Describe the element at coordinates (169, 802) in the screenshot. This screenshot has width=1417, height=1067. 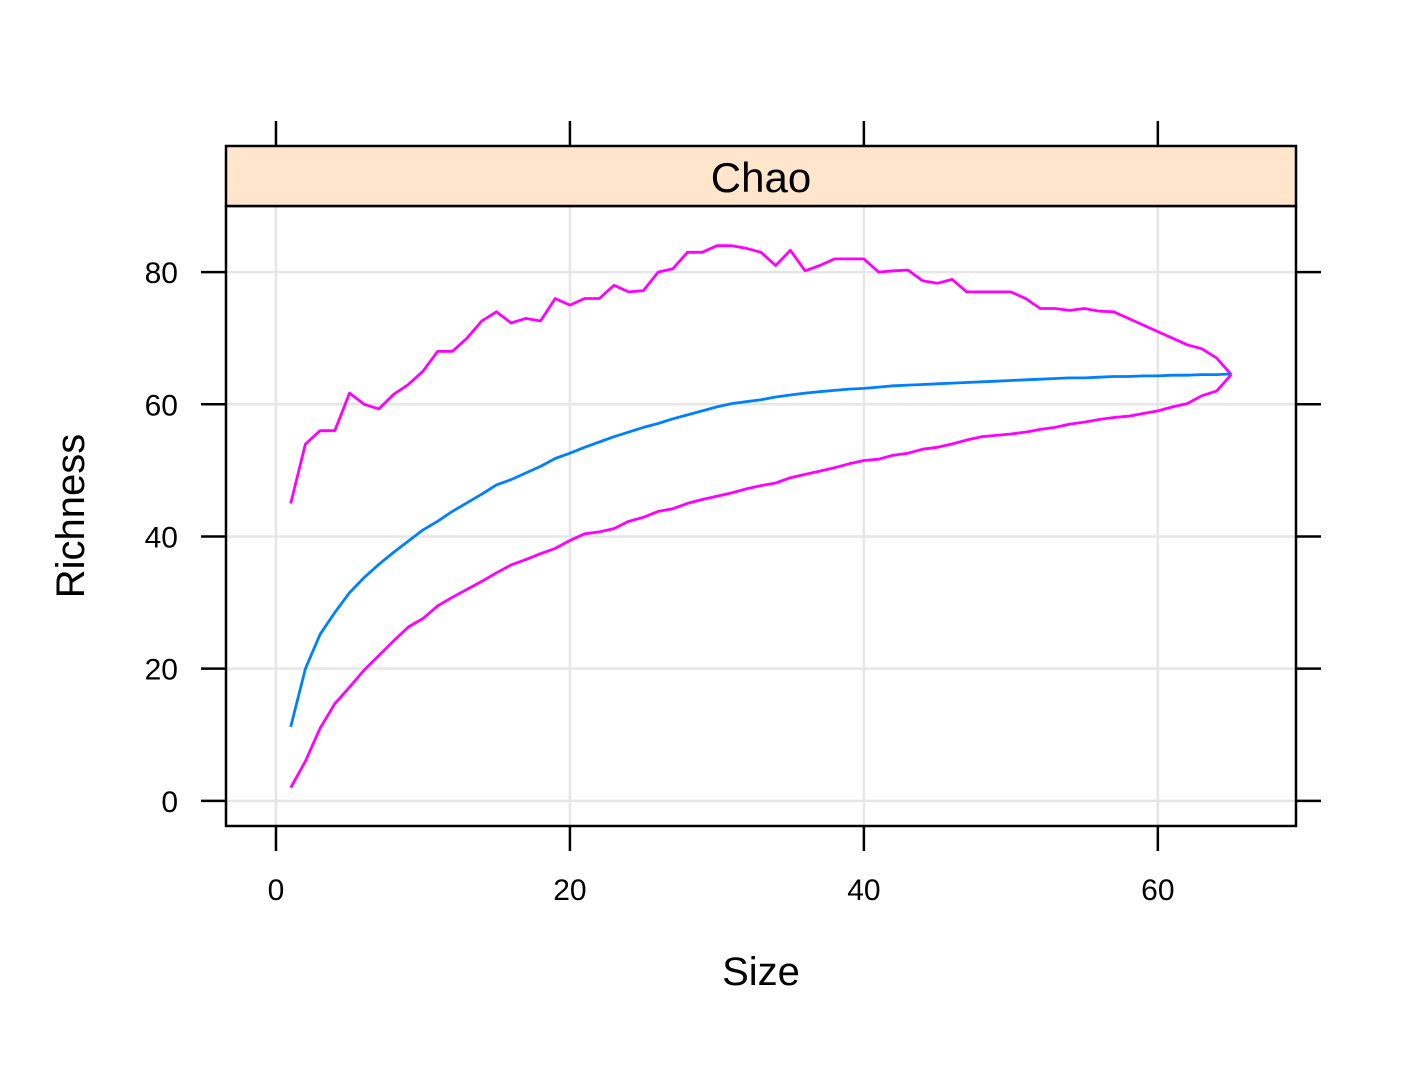
I see `y-tick-label: 0` at that location.